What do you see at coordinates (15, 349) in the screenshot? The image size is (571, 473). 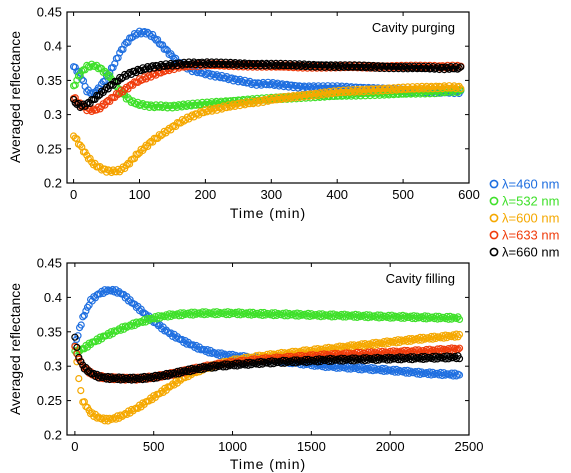 I see `y-axis-label-filling: Averaged reflectance` at bounding box center [15, 349].